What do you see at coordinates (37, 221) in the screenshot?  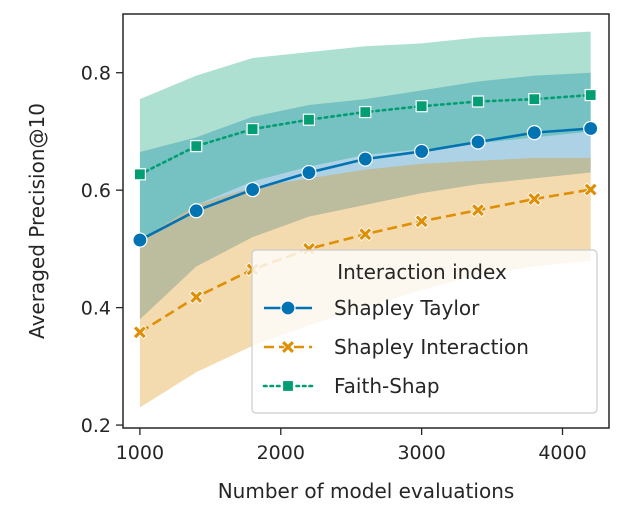 I see `y-axis-label: Averaged Precision@10` at bounding box center [37, 221].